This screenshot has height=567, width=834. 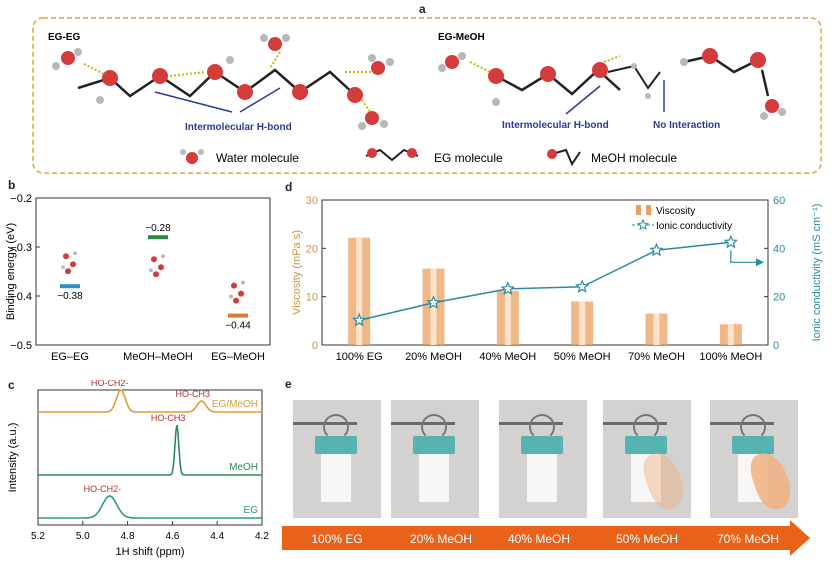 What do you see at coordinates (289, 187) in the screenshot?
I see `panel-d-label: d` at bounding box center [289, 187].